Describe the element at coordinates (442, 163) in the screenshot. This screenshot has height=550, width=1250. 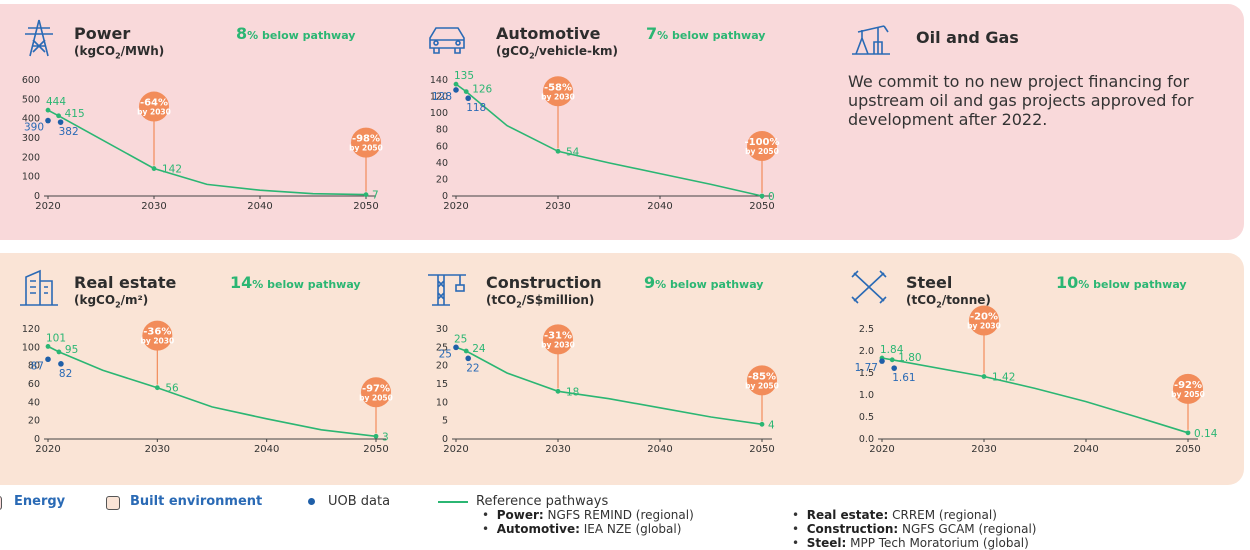
I see `y-tick-label: 40` at that location.